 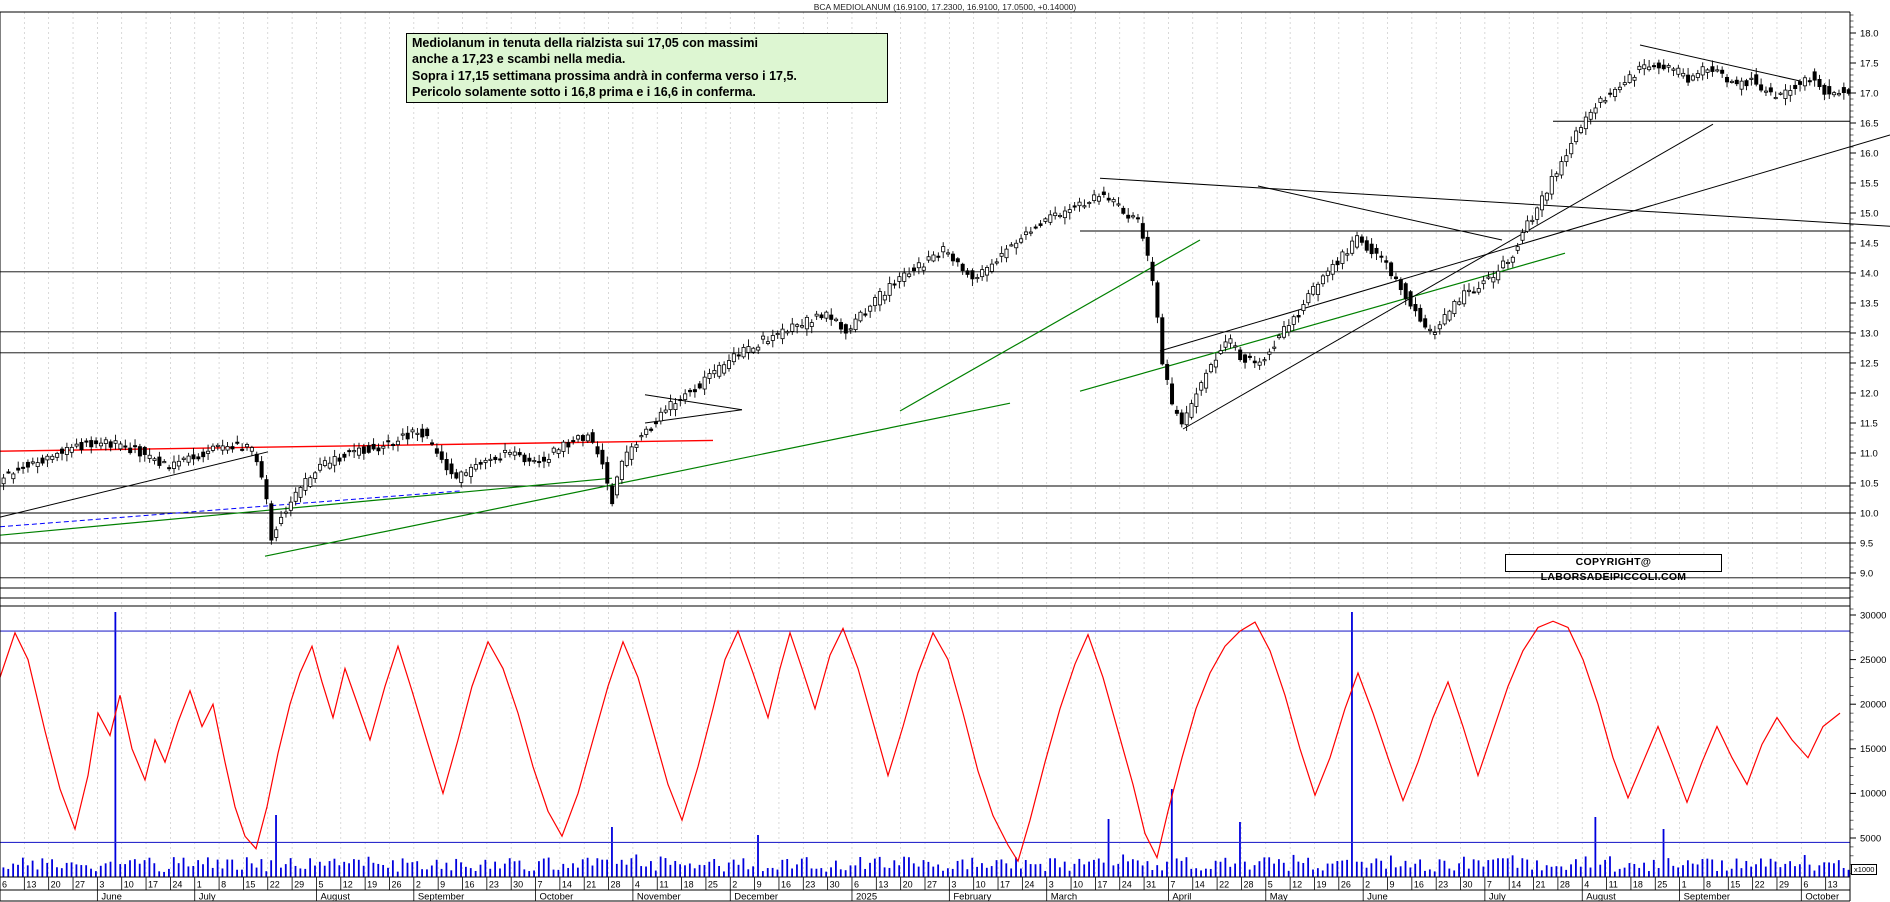 What do you see at coordinates (1419, 885) in the screenshot?
I see `svg-text: 16` at bounding box center [1419, 885].